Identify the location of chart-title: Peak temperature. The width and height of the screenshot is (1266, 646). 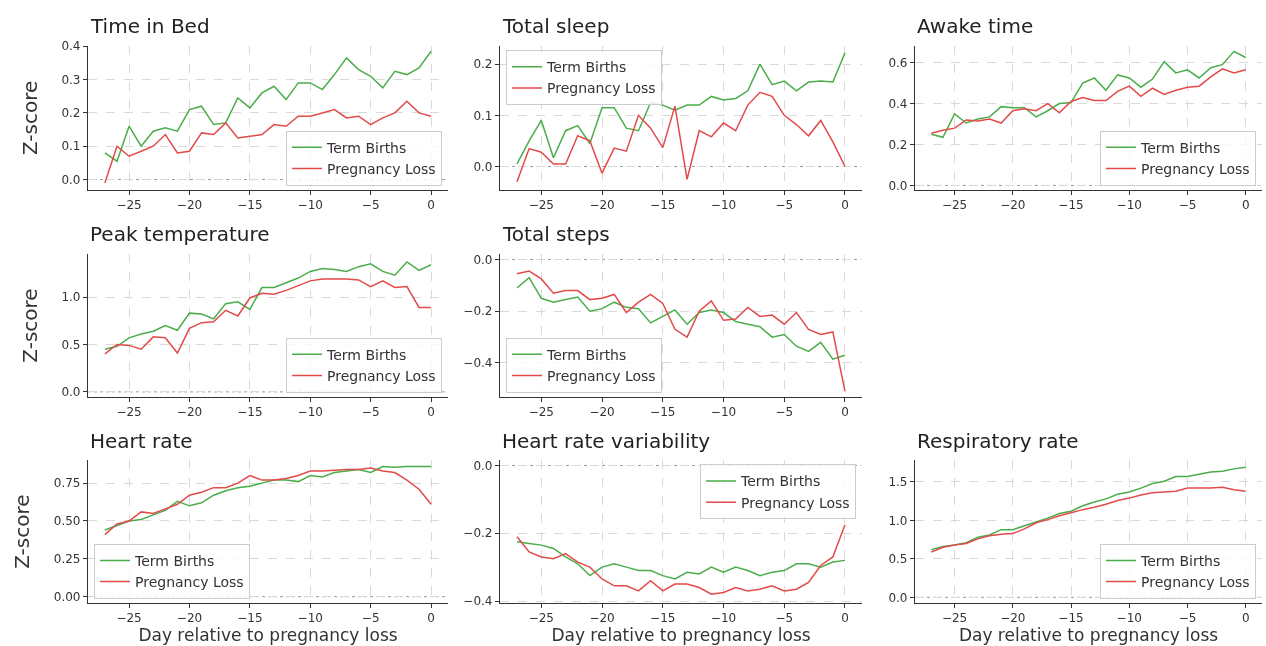
(180, 234).